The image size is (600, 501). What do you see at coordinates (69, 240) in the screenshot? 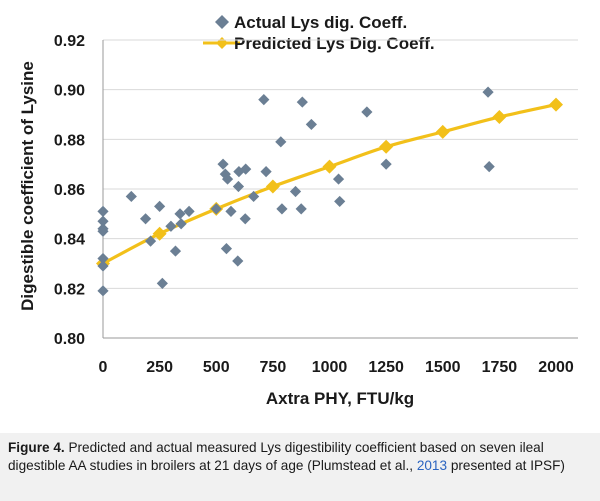
I see `y-tick-label: 0.84` at bounding box center [69, 240].